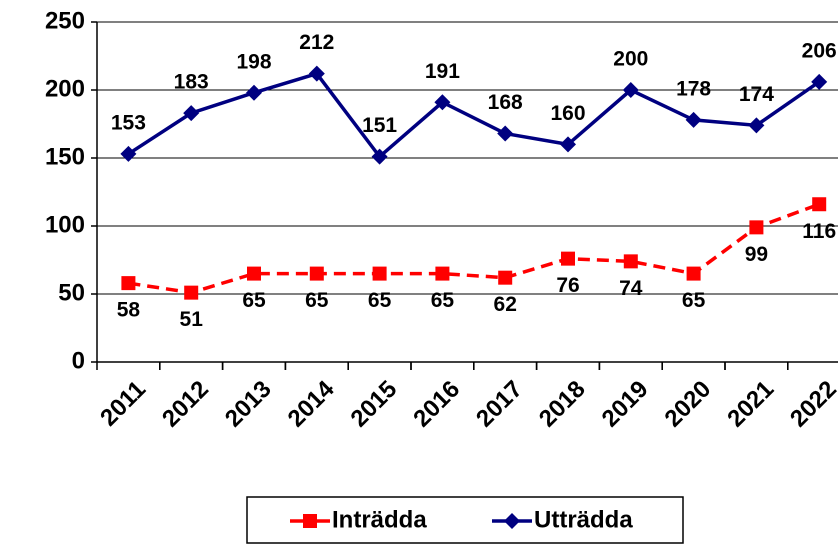 This screenshot has width=840, height=544. I want to click on y-tick-label: 50, so click(71, 292).